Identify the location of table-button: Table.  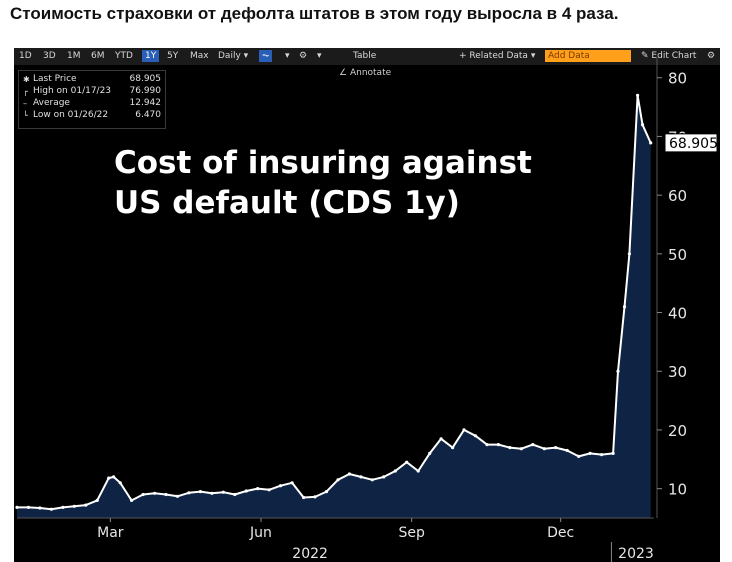
(365, 56).